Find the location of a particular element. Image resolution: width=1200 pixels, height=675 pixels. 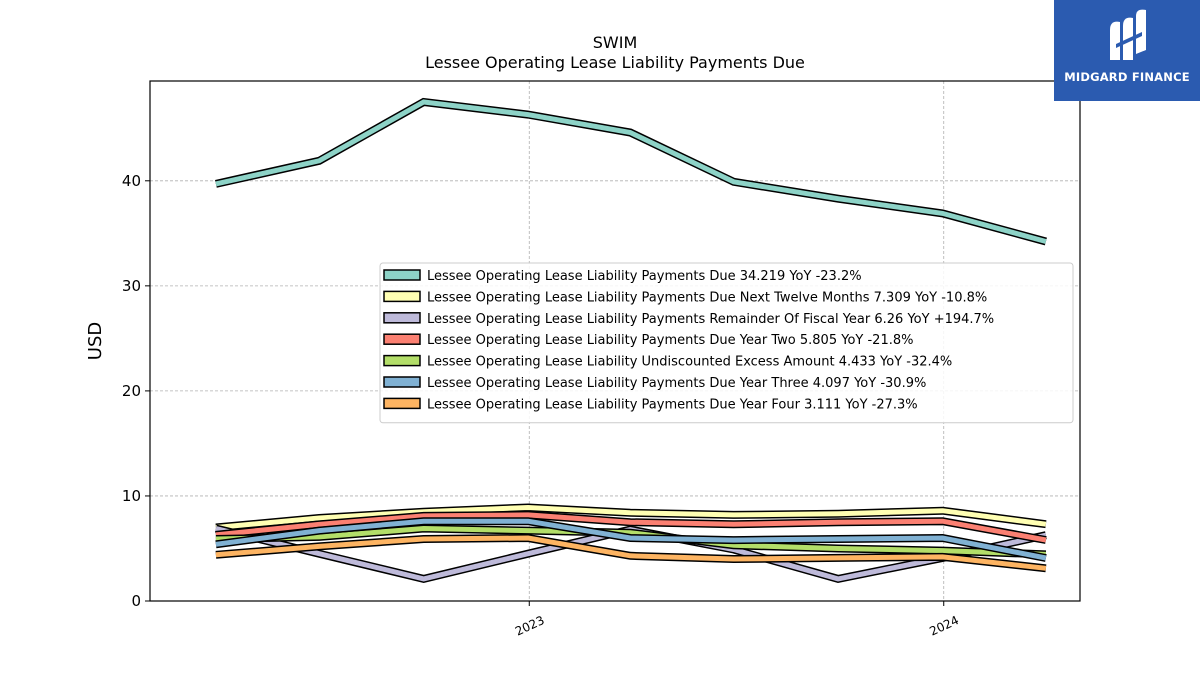

y-tick-label: 10 is located at coordinates (131, 496).